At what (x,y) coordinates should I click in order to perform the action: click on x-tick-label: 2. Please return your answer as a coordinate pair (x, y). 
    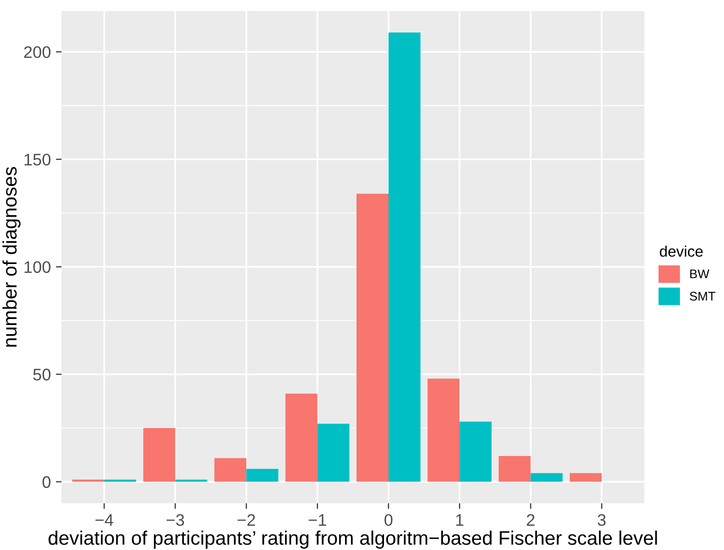
    Looking at the image, I should click on (530, 520).